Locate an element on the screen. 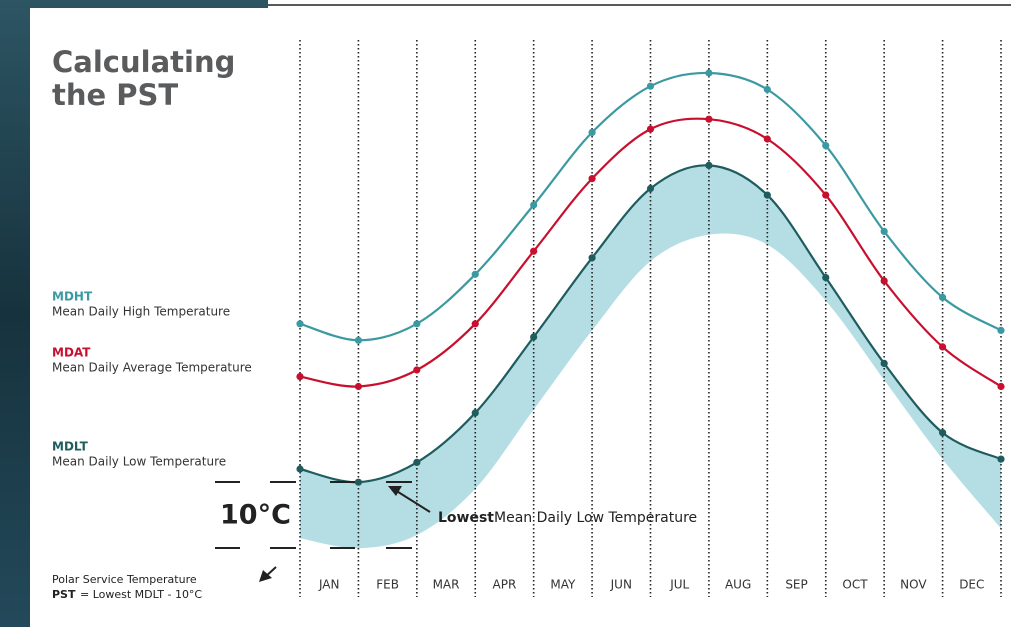  x-tick-label: SEP is located at coordinates (796, 585).